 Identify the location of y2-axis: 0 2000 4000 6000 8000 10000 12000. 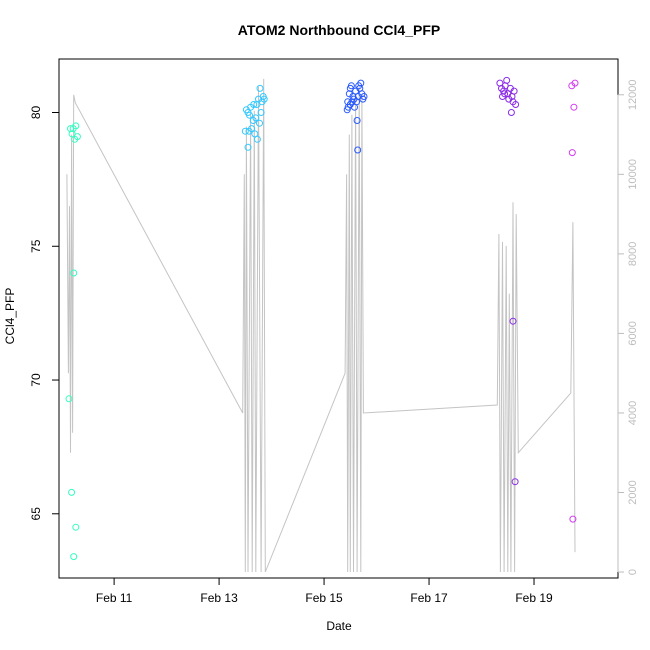
(628, 327).